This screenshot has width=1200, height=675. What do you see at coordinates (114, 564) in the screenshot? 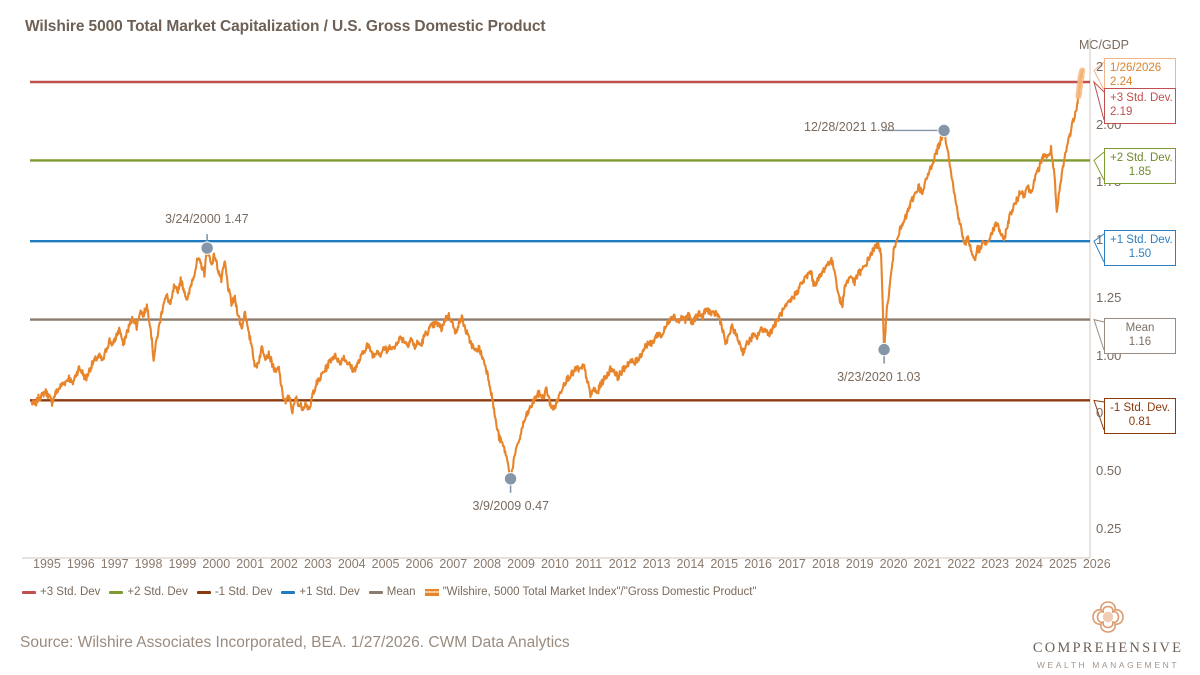
I see `x-tick-1997: 1997` at bounding box center [114, 564].